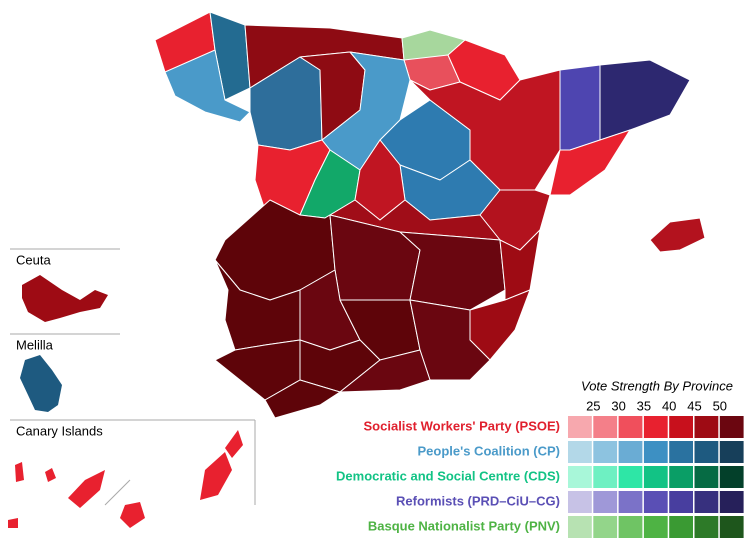 This screenshot has width=750, height=544. What do you see at coordinates (593, 405) in the screenshot?
I see `legend-threshold: 25` at bounding box center [593, 405].